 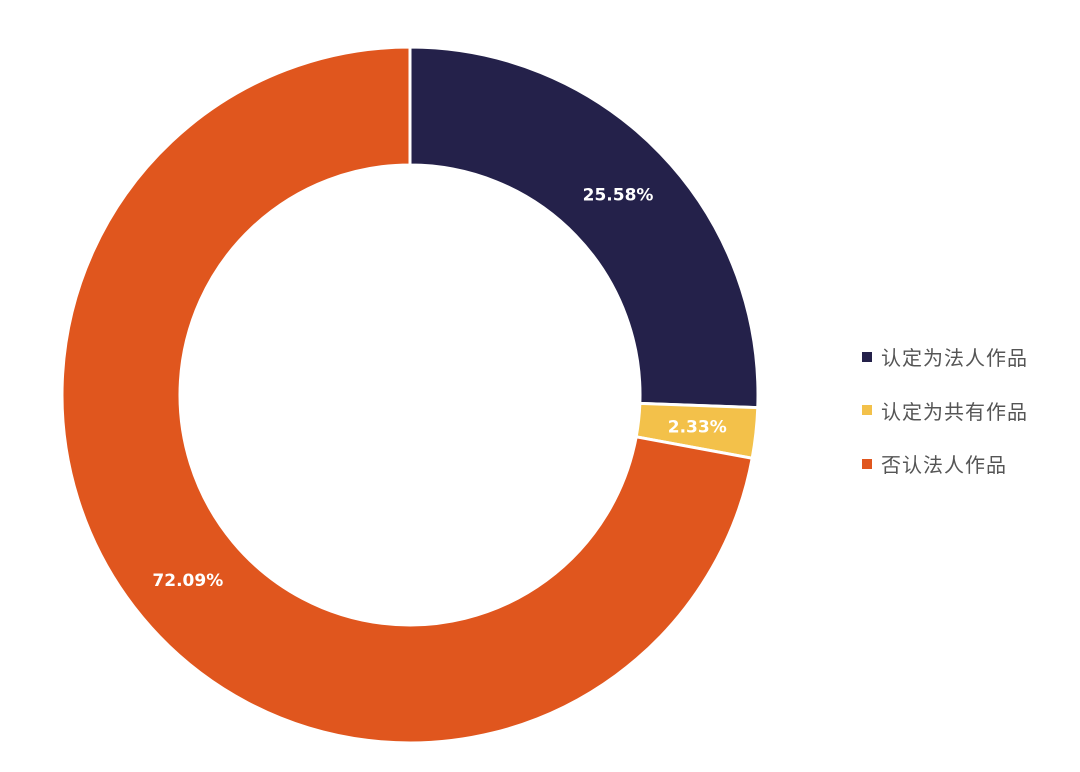 I want to click on data-label: 72.09%, so click(x=187, y=581).